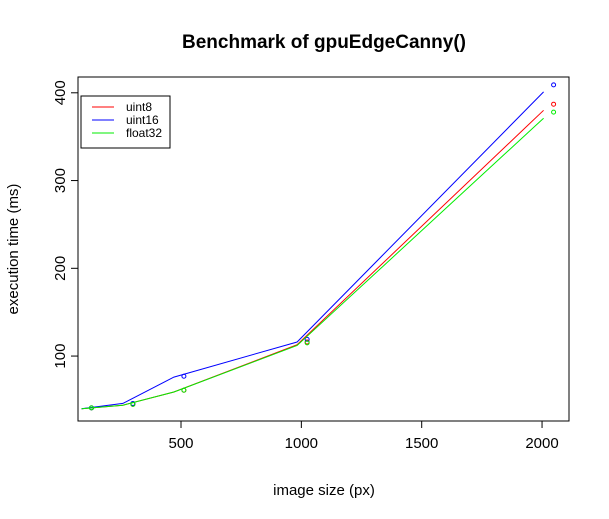  I want to click on legend-label: float32, so click(144, 133).